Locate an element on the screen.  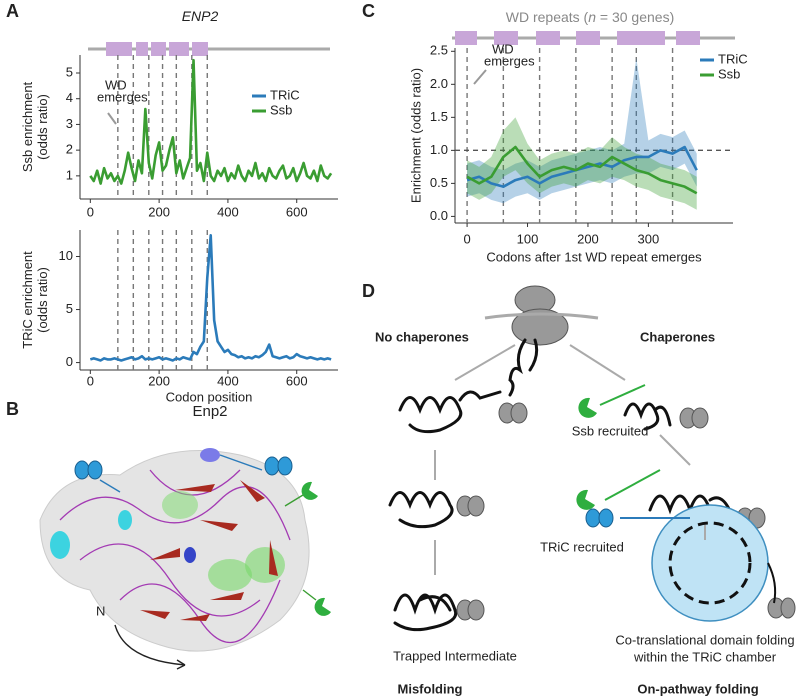
panel-label: B is located at coordinates (12, 409).